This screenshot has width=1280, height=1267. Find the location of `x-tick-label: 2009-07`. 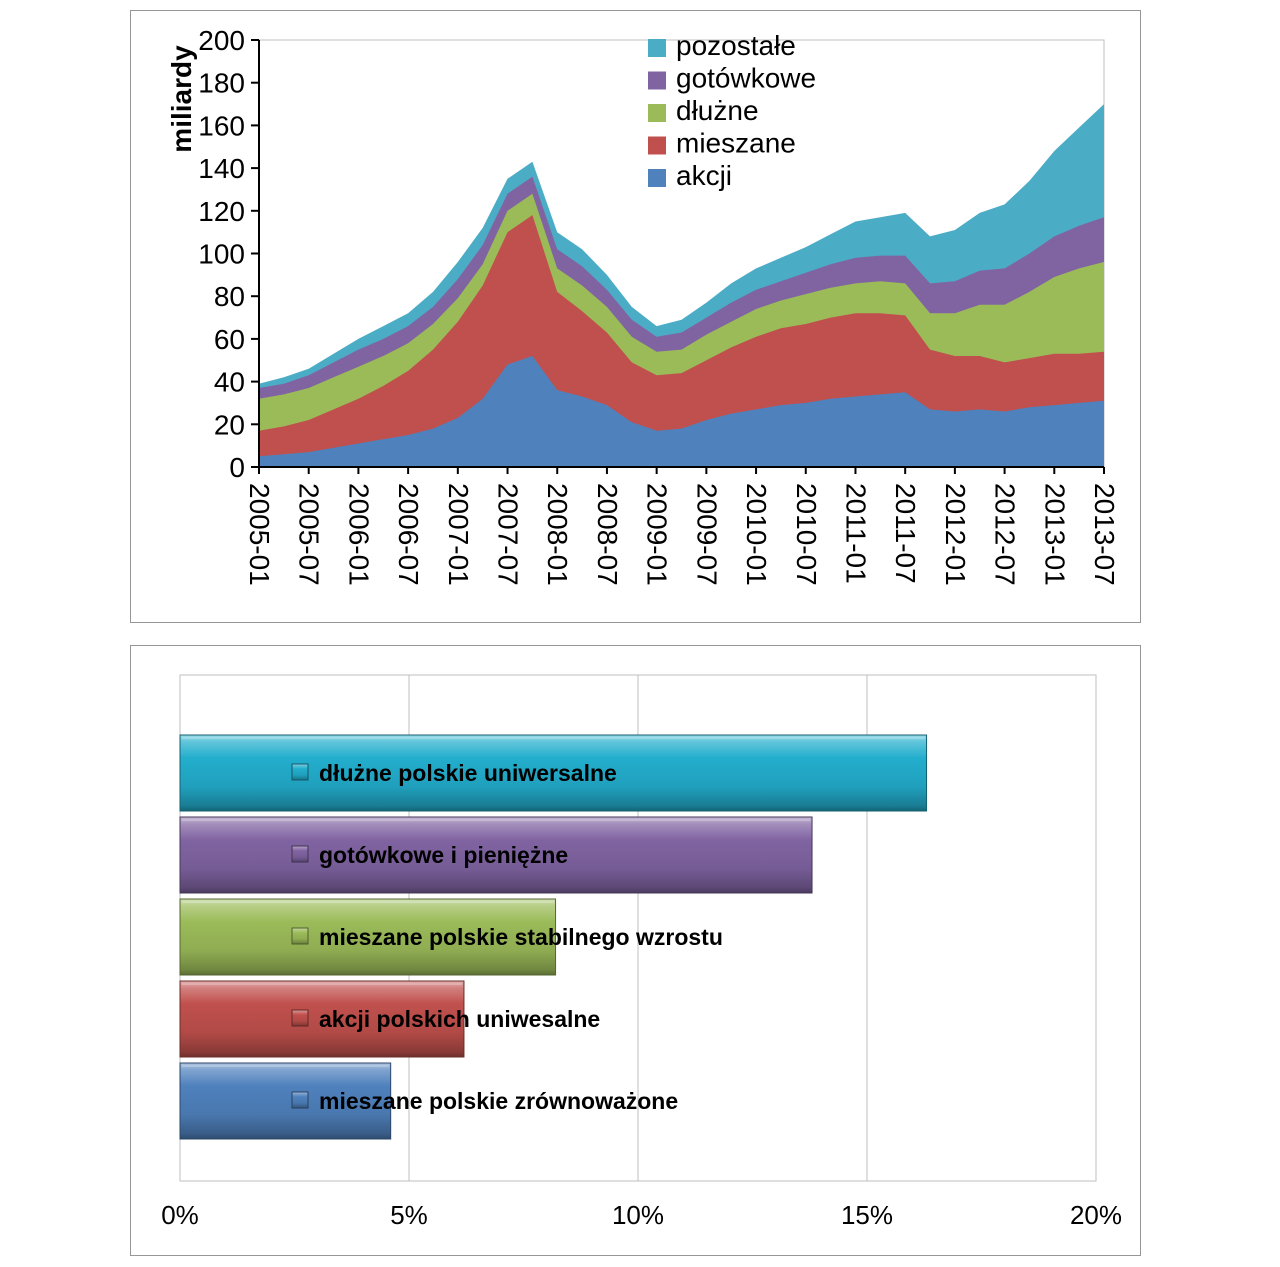

x-tick-label: 2009-07 is located at coordinates (706, 534).